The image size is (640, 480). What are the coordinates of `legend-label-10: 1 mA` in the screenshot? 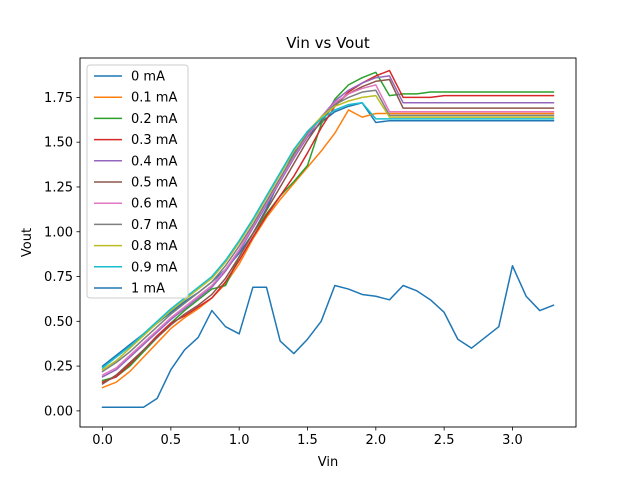 It's located at (148, 289).